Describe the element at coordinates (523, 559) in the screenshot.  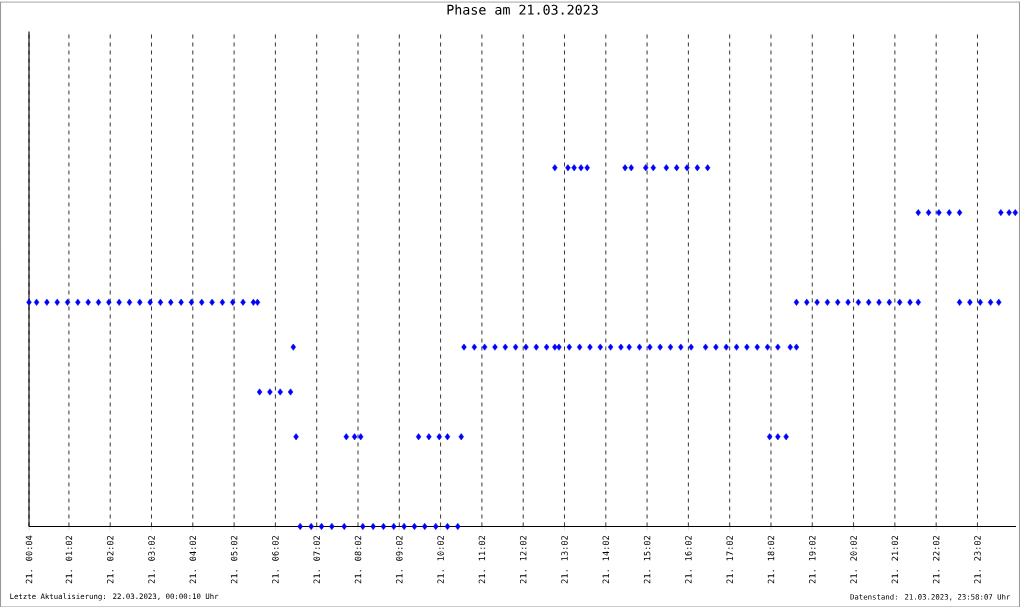
I see `x-tick-label: 21. 12:02` at that location.